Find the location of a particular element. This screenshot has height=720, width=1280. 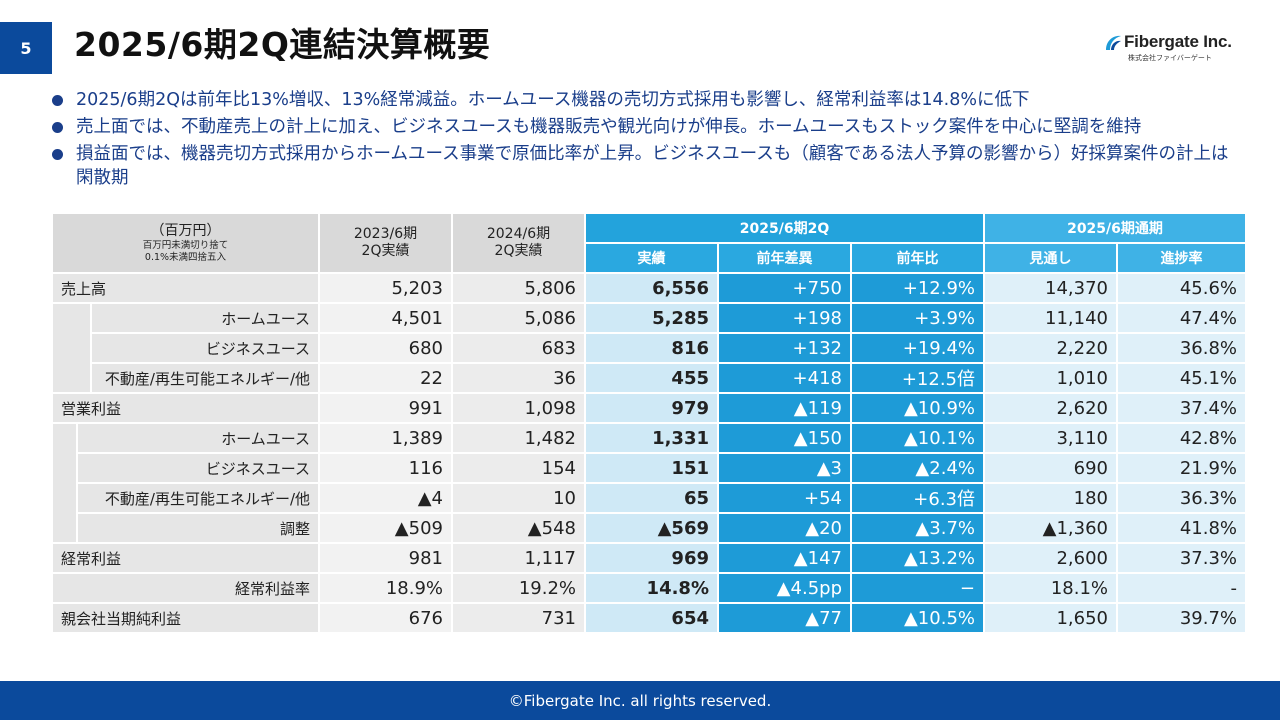

value-2024: 1,482 is located at coordinates (519, 439).